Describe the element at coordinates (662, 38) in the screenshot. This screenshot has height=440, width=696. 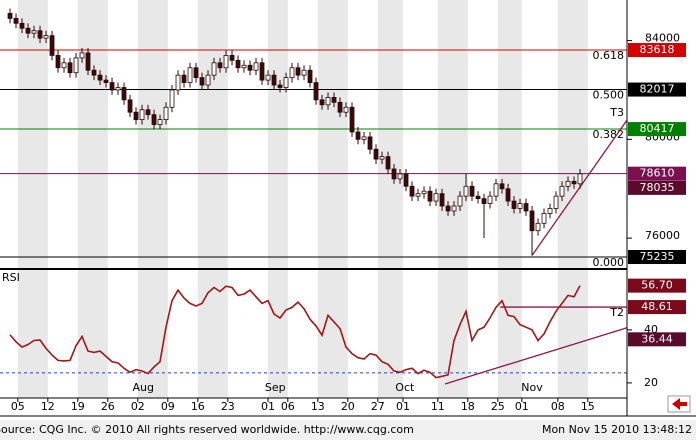
I see `y-tick-label: 84000` at that location.